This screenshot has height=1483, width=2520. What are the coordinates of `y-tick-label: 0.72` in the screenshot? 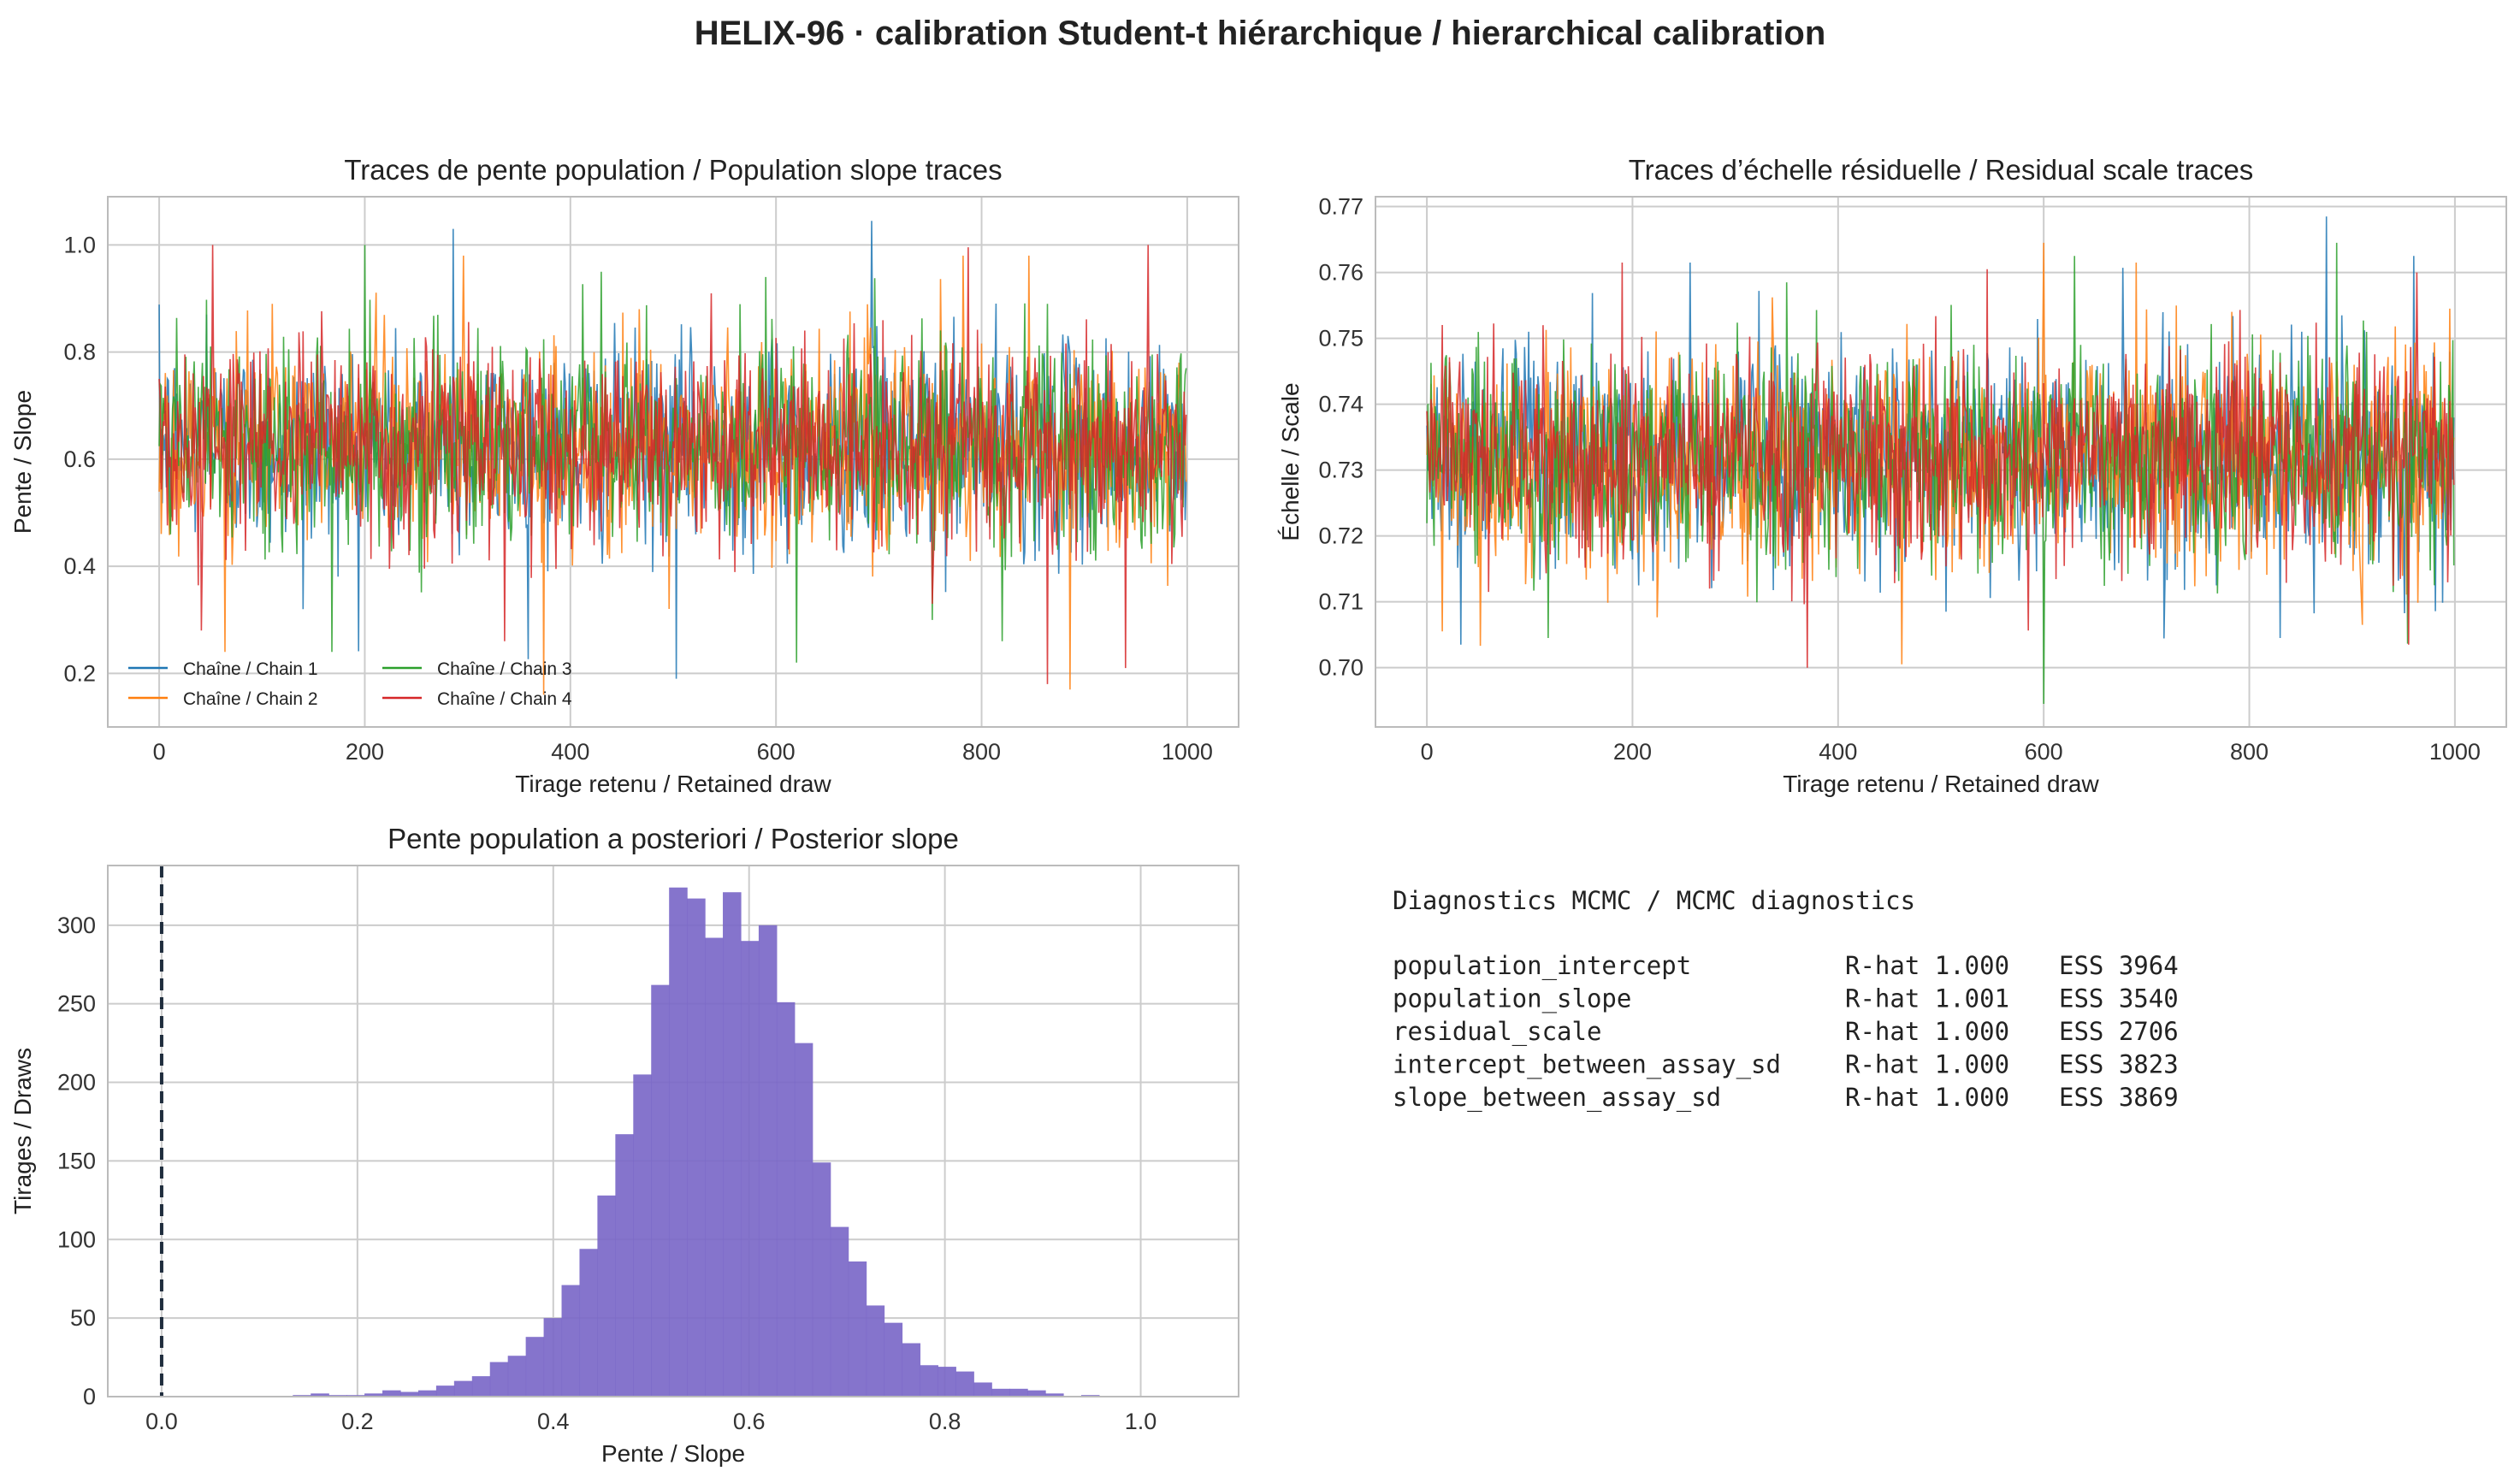 It's located at (1341, 536).